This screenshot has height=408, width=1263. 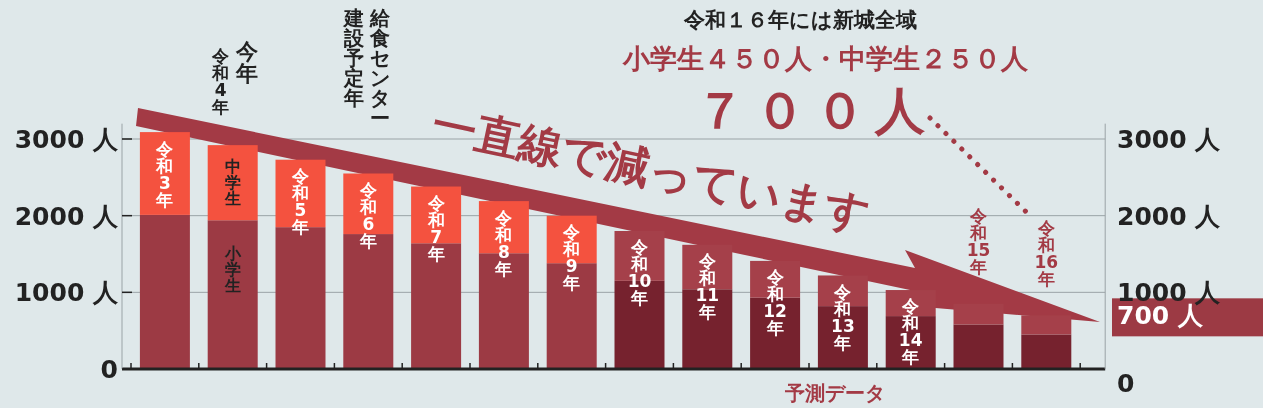 I want to click on annotation: ７００人, so click(x=815, y=111).